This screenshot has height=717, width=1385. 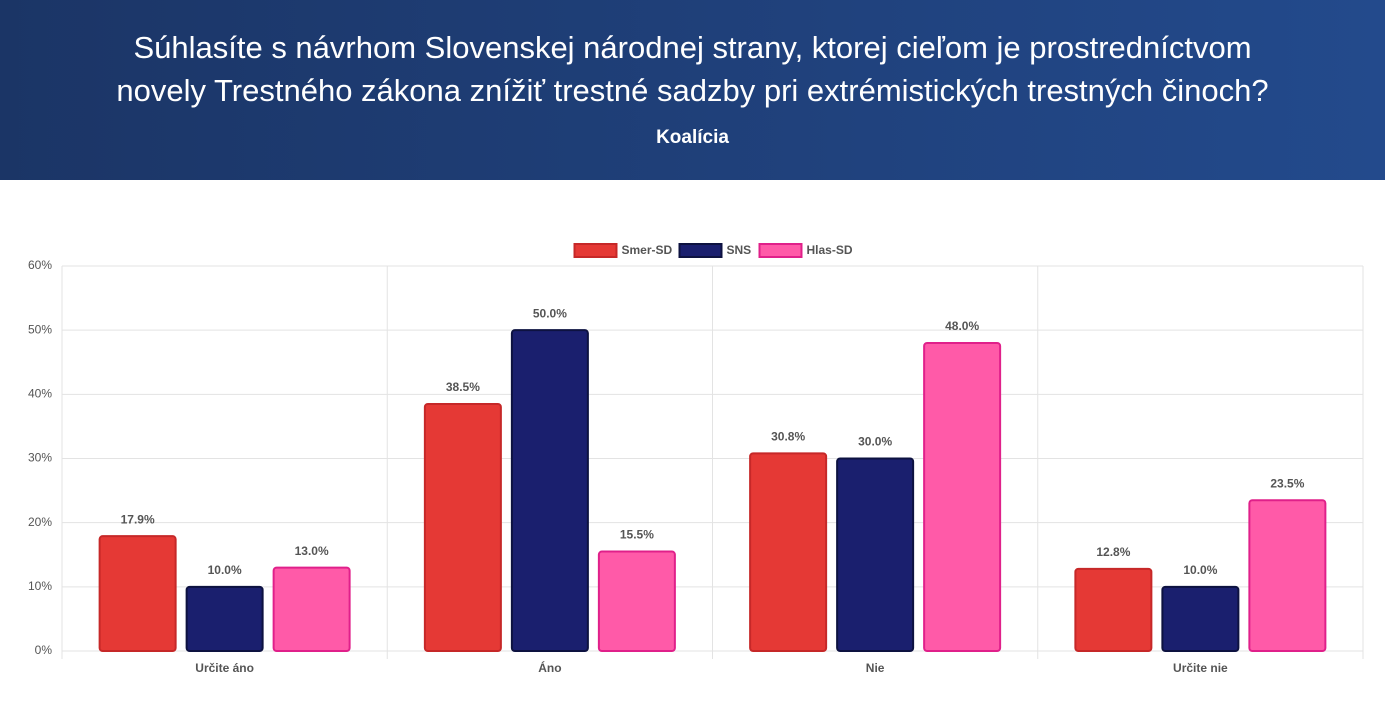 What do you see at coordinates (962, 326) in the screenshot?
I see `value-label: 48.0%` at bounding box center [962, 326].